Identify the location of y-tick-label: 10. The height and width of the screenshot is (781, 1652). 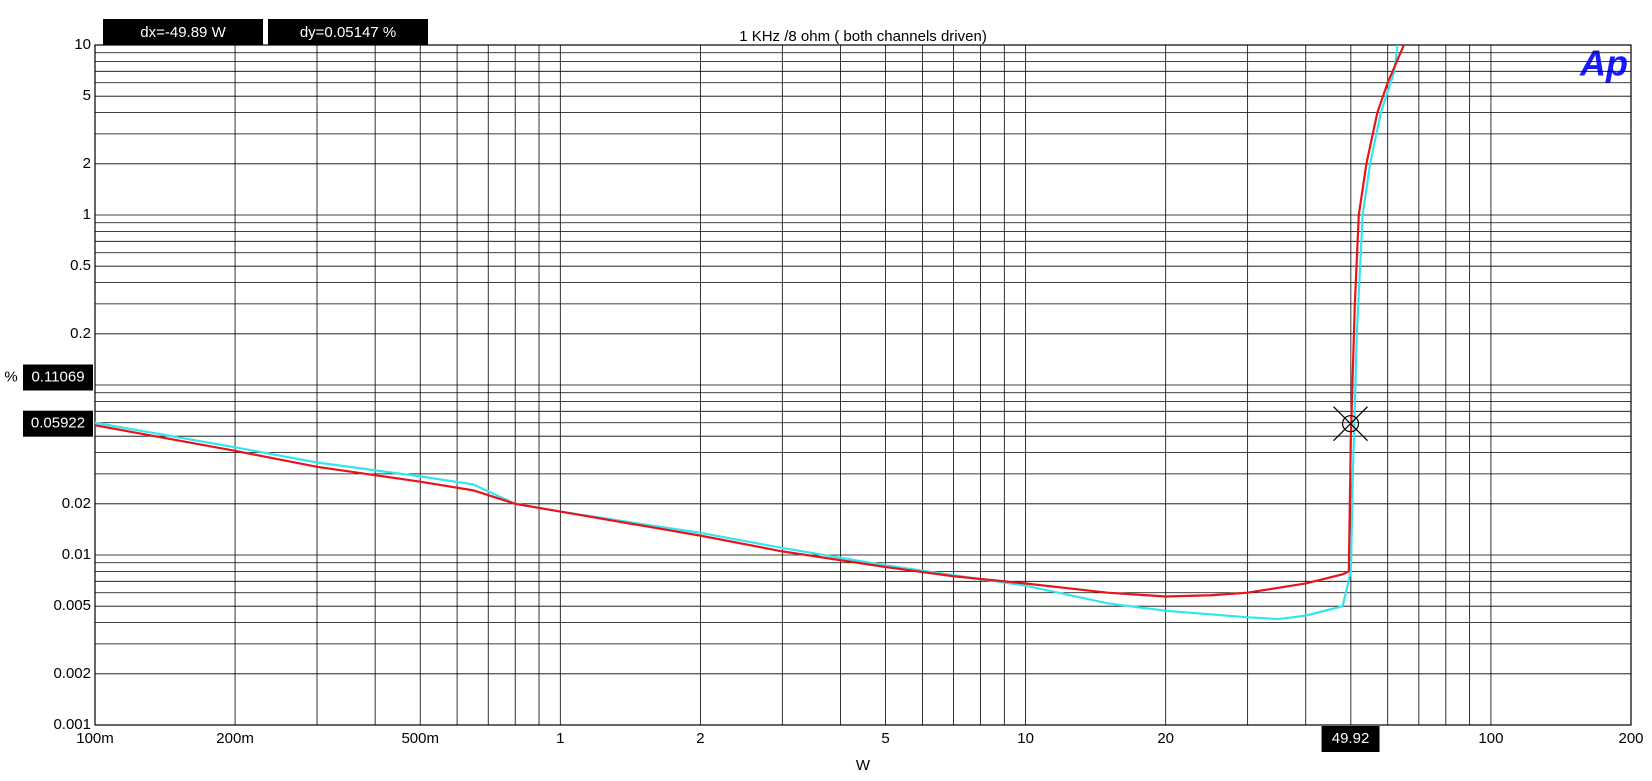
(82, 44).